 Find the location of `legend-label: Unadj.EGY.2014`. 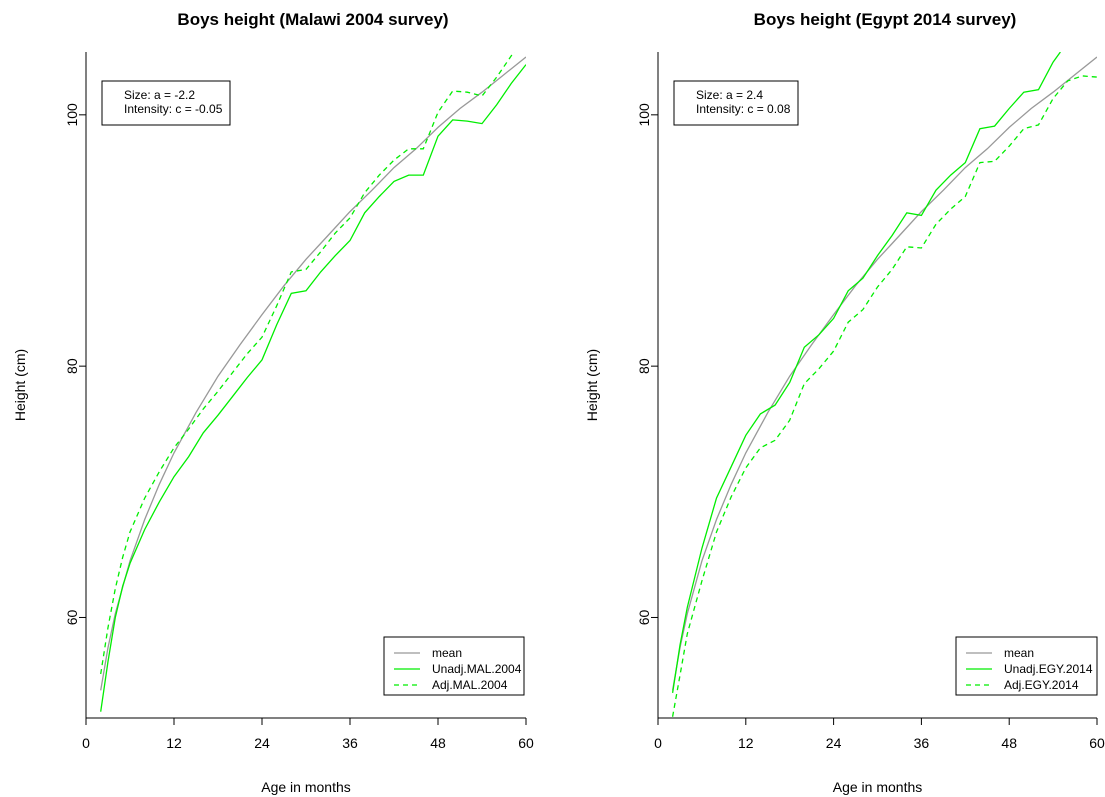

legend-label: Unadj.EGY.2014 is located at coordinates (1048, 669).